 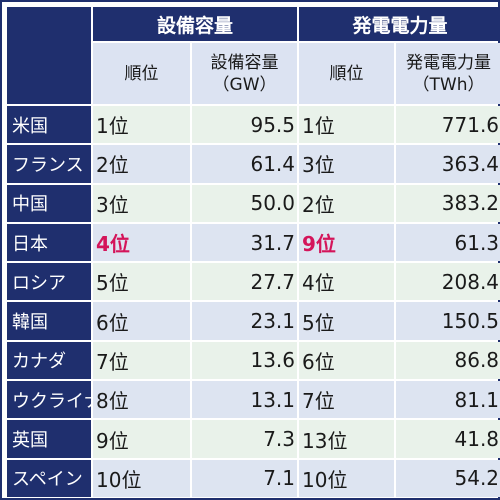 I want to click on table-row: フランス 2位 61.4 3位 363.4, so click(x=253, y=164).